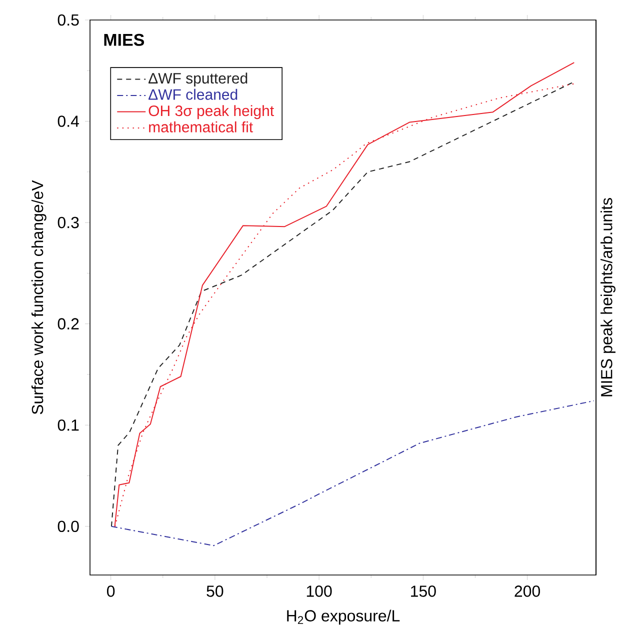 The width and height of the screenshot is (637, 644). I want to click on x-tick-label: 100, so click(319, 591).